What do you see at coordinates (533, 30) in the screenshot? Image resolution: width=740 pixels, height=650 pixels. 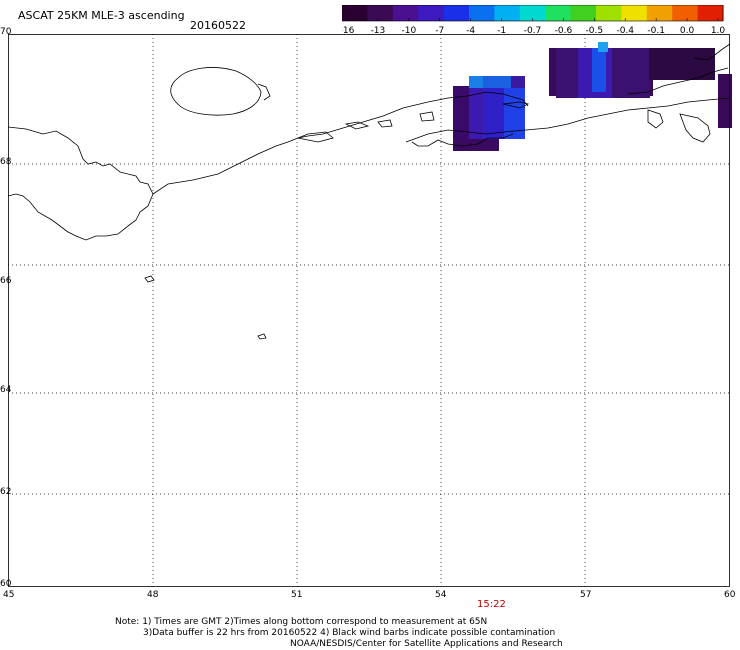 I see `colorbar-label: -0.7` at bounding box center [533, 30].